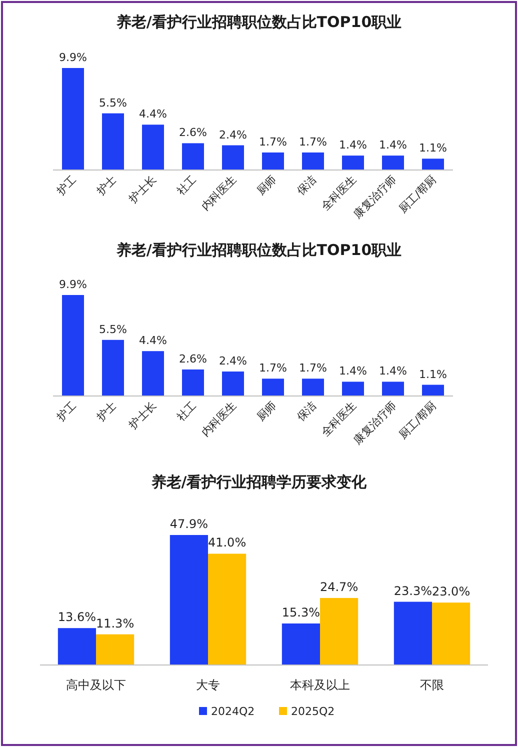  Describe the element at coordinates (115, 623) in the screenshot. I see `data-label: 11.3%` at that location.